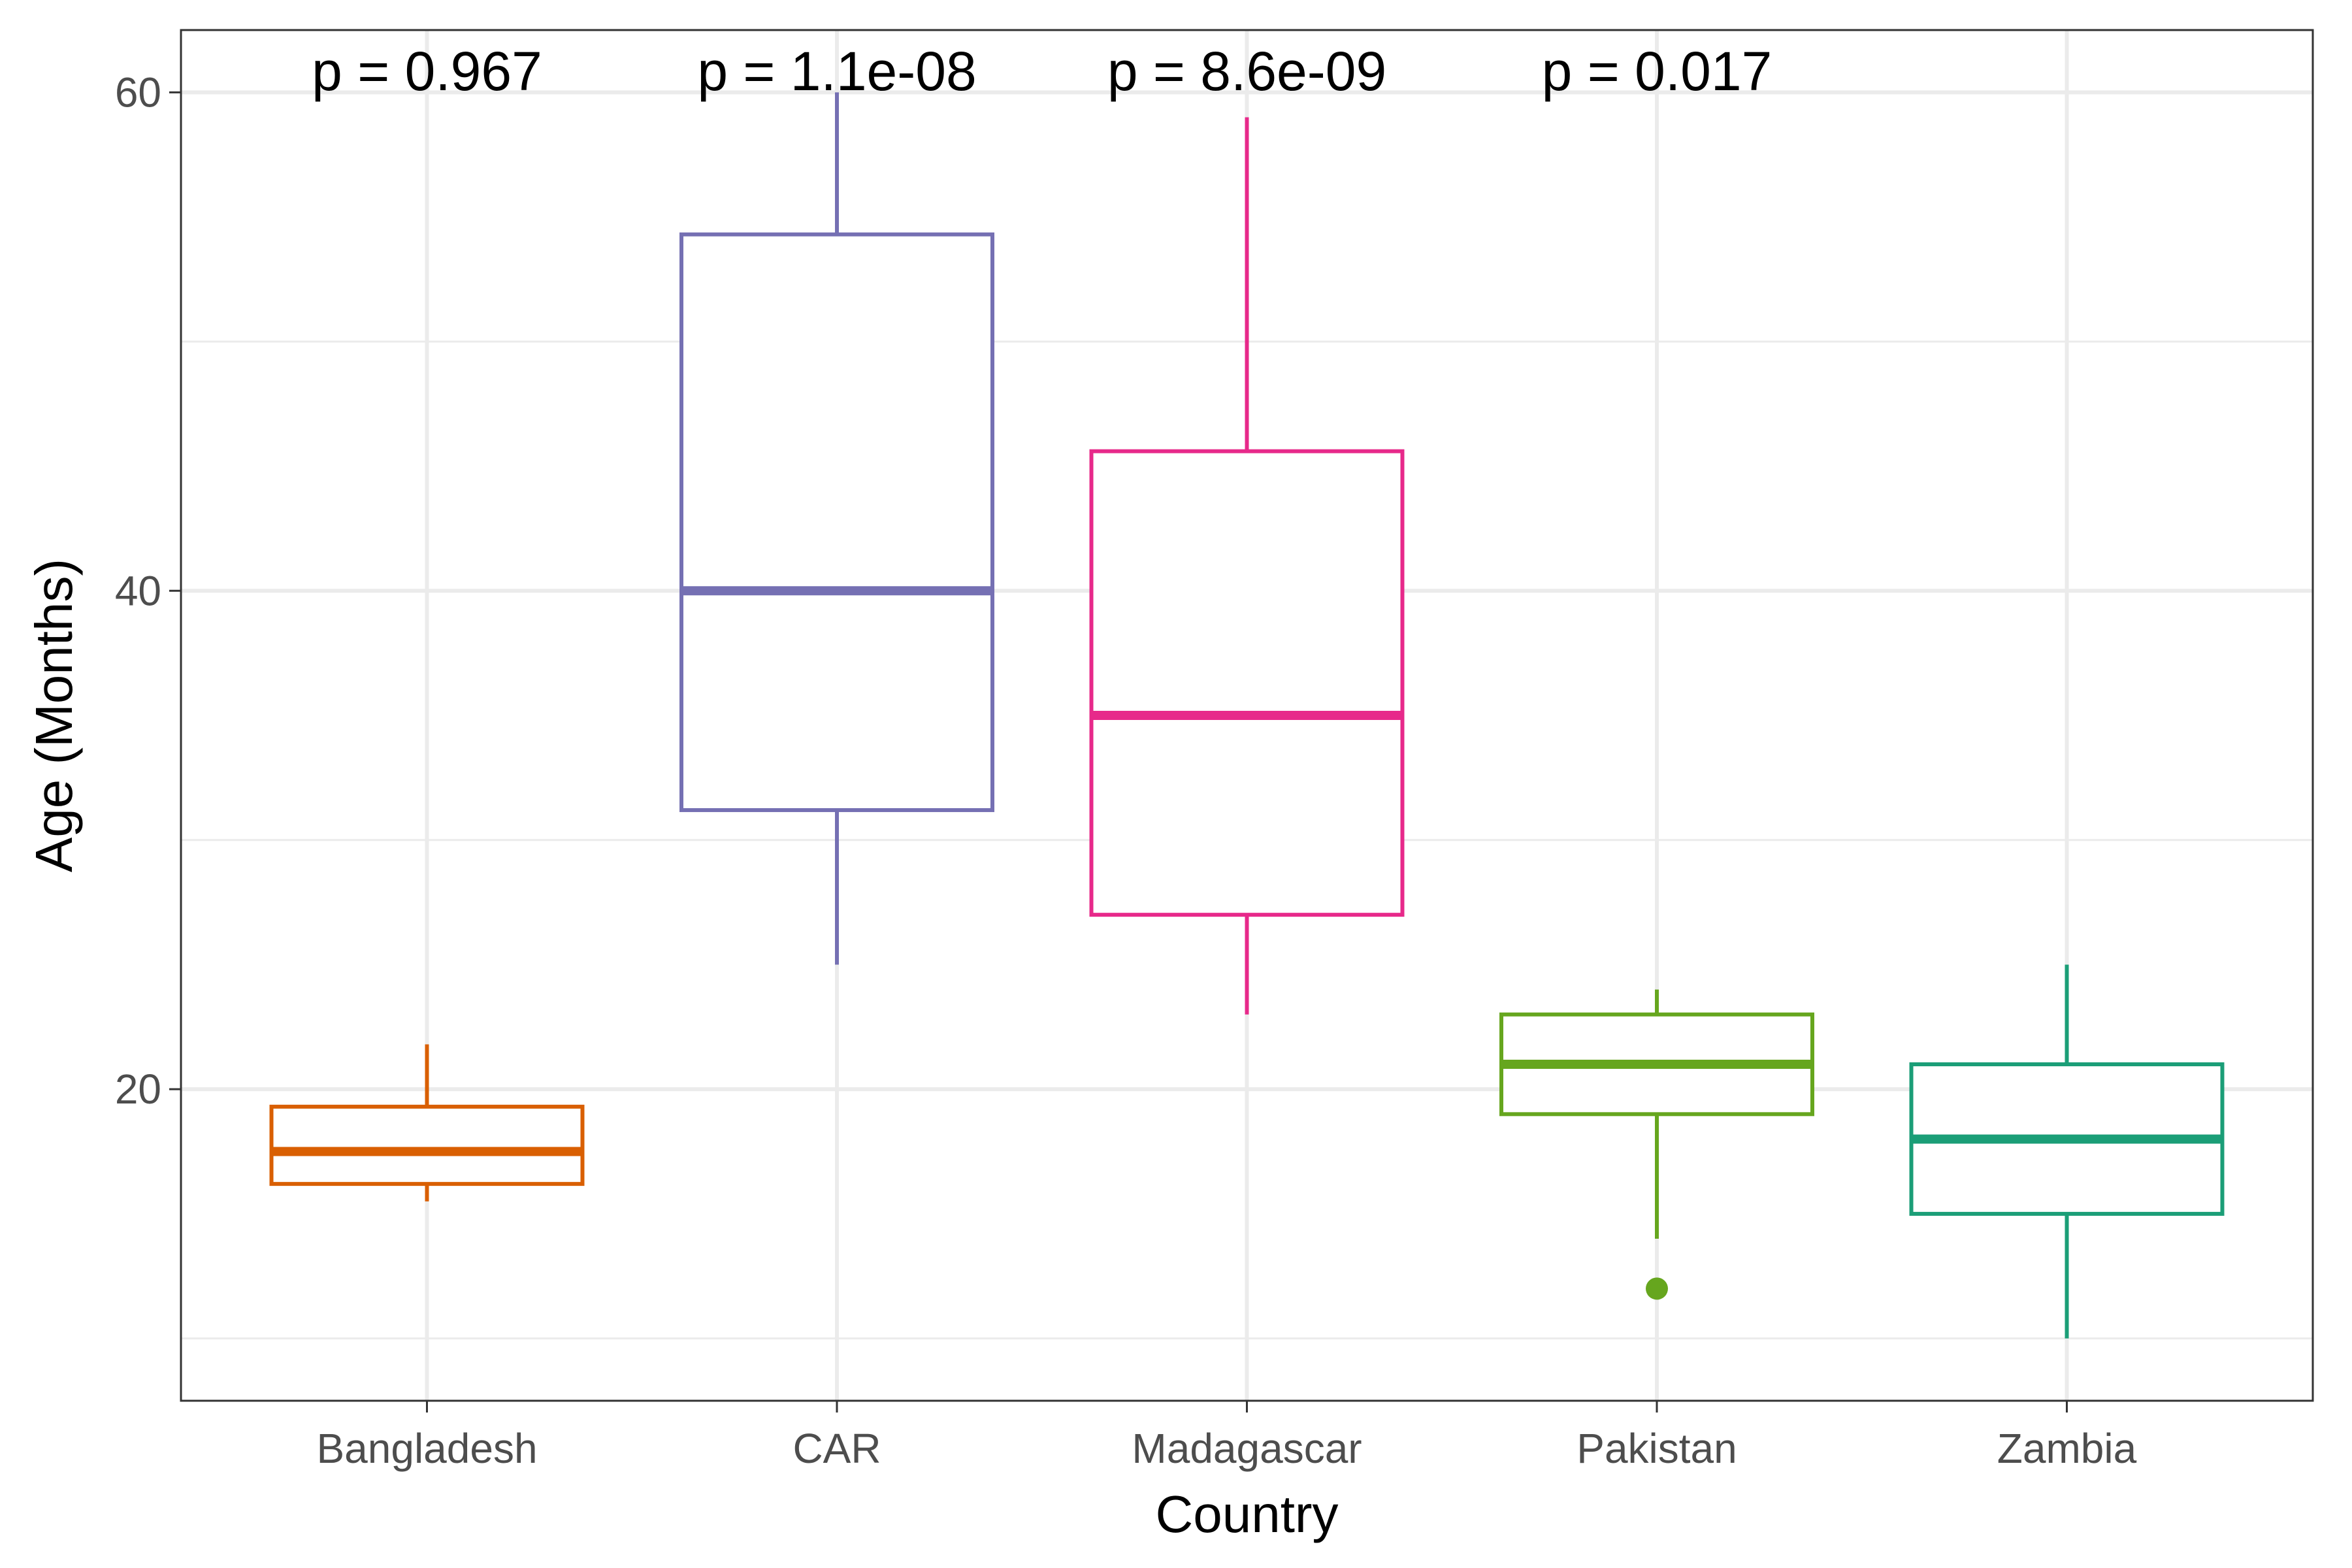  Describe the element at coordinates (426, 1448) in the screenshot. I see `x-tick-label: Bangladesh` at that location.